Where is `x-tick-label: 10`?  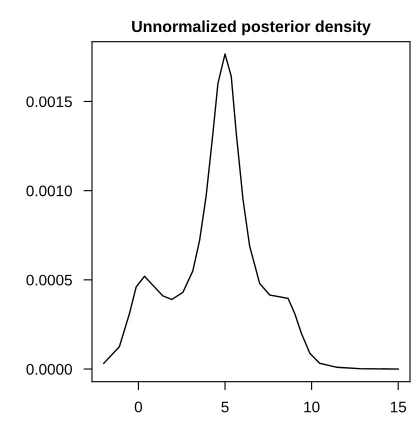
x-tick-label: 10 is located at coordinates (312, 407).